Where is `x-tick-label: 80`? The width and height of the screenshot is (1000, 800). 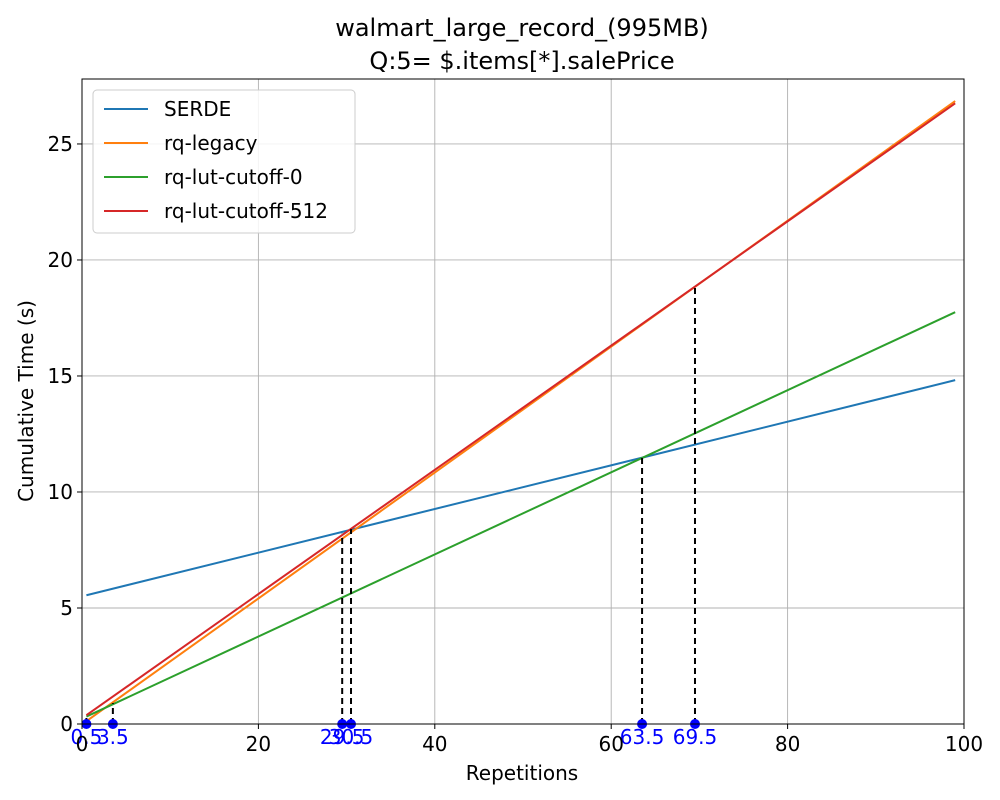 x-tick-label: 80 is located at coordinates (787, 744).